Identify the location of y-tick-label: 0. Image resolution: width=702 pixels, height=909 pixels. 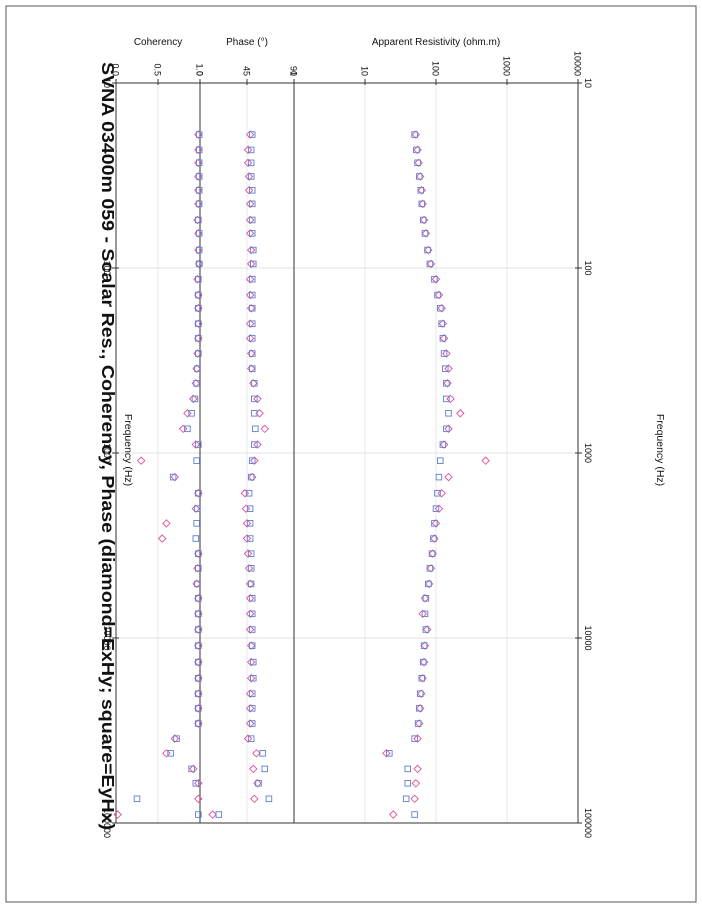
(200, 73).